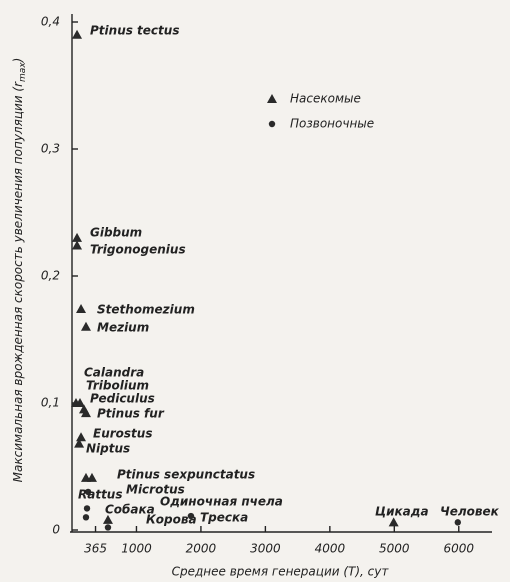  I want to click on y-axis-title-end: ), so click(18, 61).